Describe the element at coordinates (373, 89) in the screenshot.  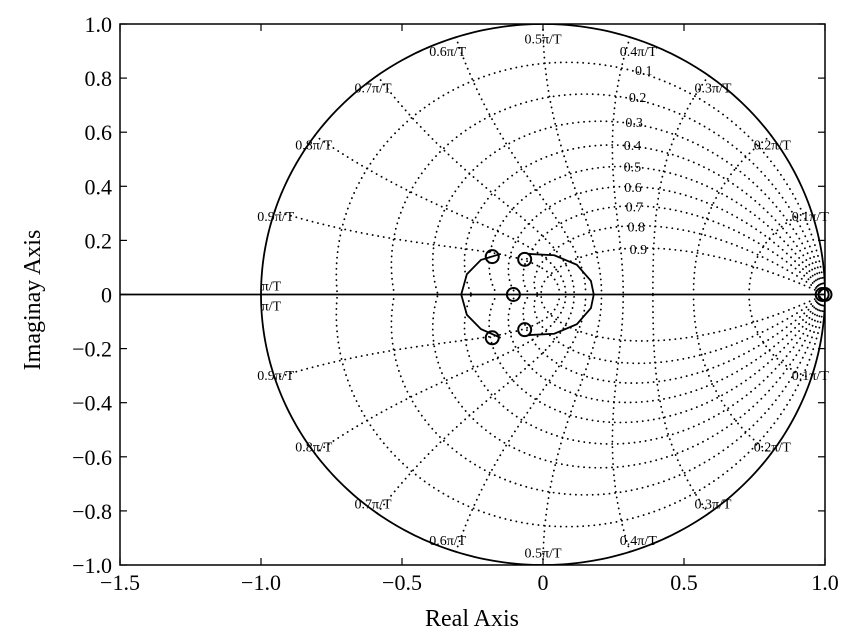
I see `frequency-label-upper: 0.7π/T` at that location.